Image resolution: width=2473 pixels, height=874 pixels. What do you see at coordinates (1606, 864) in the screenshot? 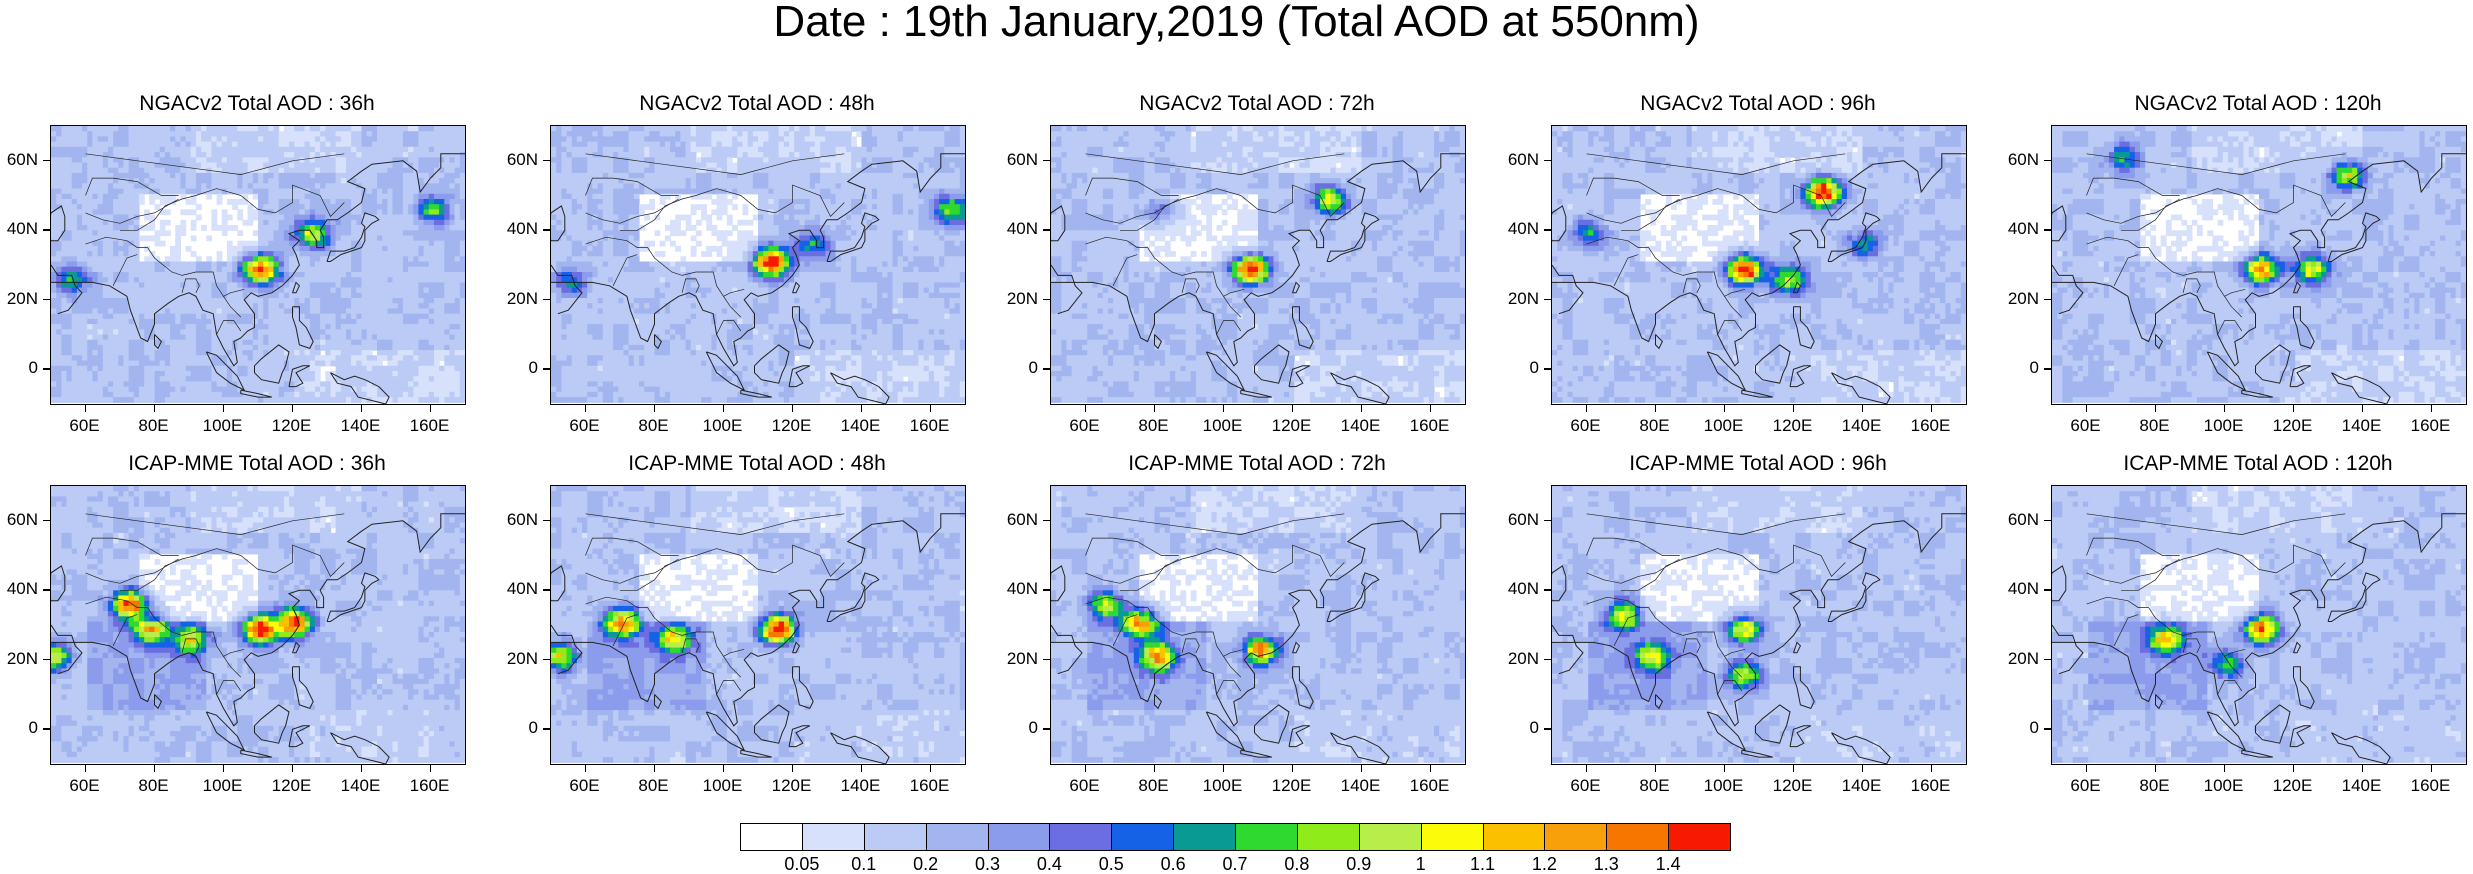
I see `colorbar-label: 1.3` at bounding box center [1606, 864].